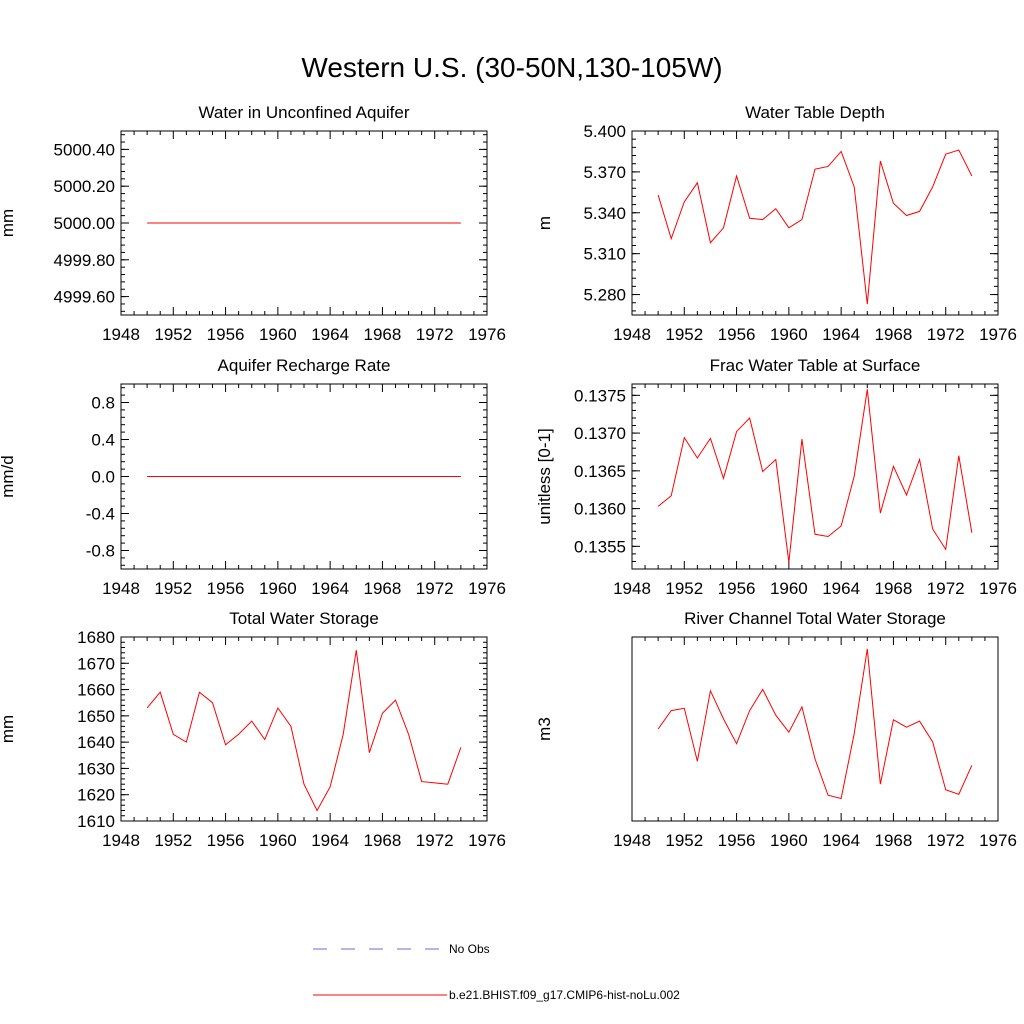 The image size is (1024, 1024). What do you see at coordinates (96, 768) in the screenshot?
I see `y-tick-label: 1630` at bounding box center [96, 768].